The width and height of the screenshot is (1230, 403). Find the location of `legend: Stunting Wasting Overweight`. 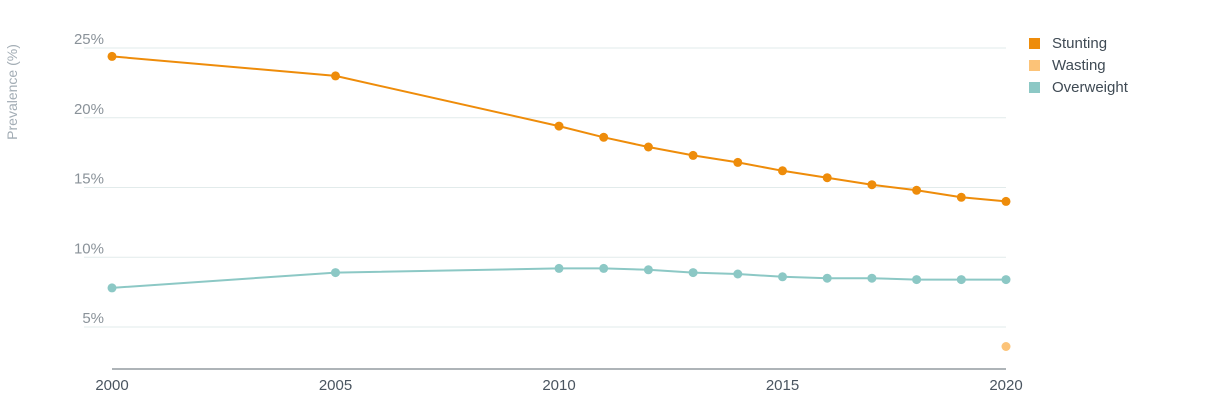

legend: Stunting Wasting Overweight is located at coordinates (1079, 65).